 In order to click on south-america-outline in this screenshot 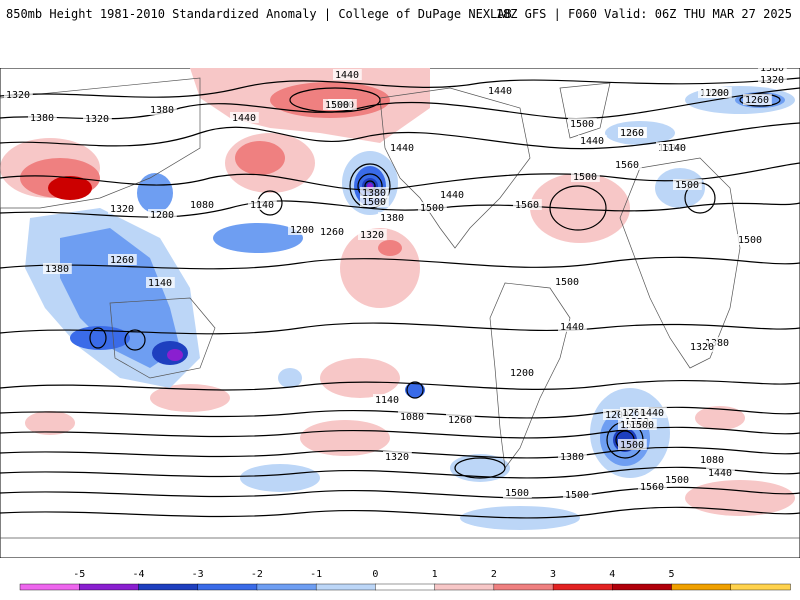, I will do `click(530, 375)`.